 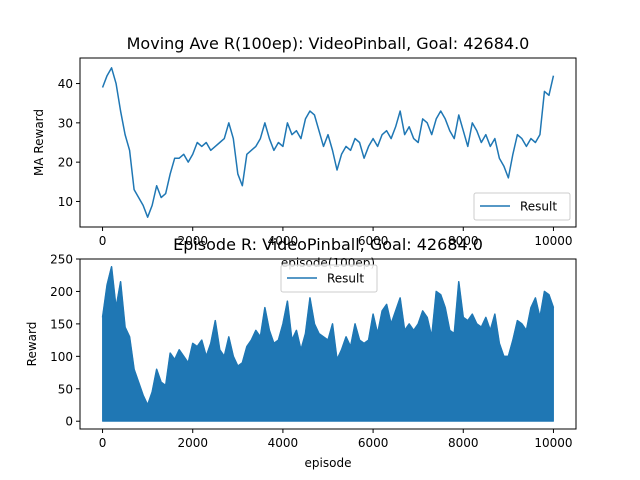 What do you see at coordinates (336, 439) in the screenshot?
I see `ep-x-ticks: 0 2000 4000 6000 8000 10000` at bounding box center [336, 439].